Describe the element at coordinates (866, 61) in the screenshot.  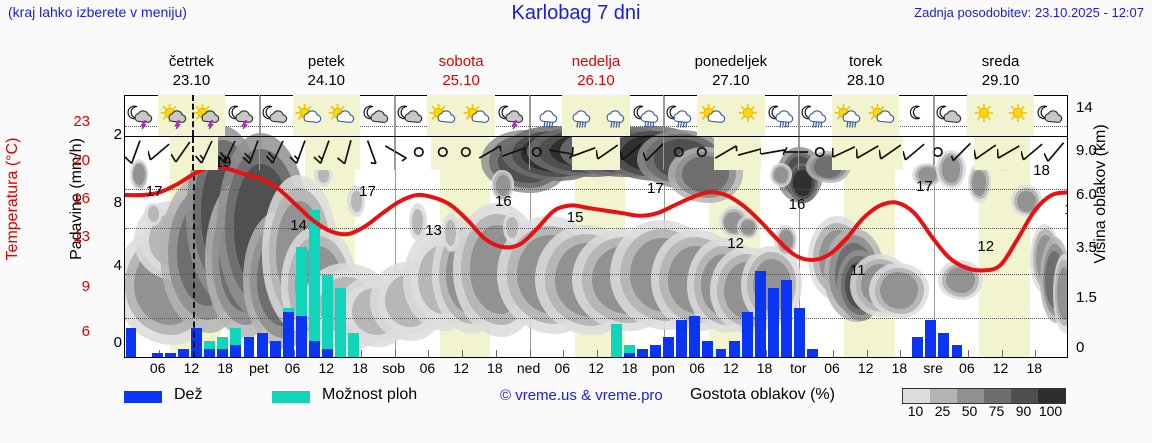
I see `day-name: torek` at that location.